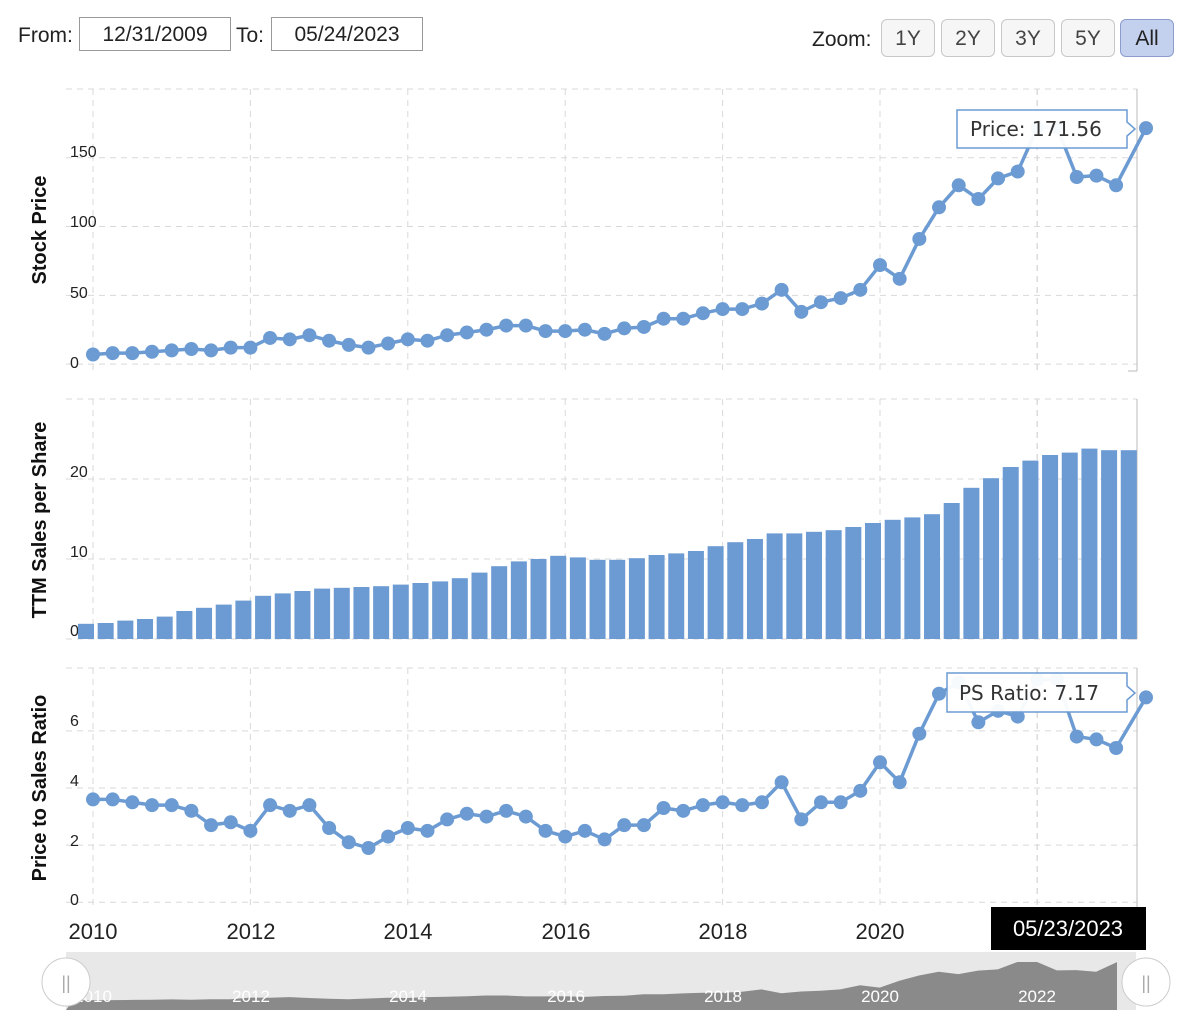 The height and width of the screenshot is (1029, 1200). Describe the element at coordinates (606, 981) in the screenshot. I see `navigator: 2010 2012 2014 2016 2018 2020 2022 || ||` at that location.